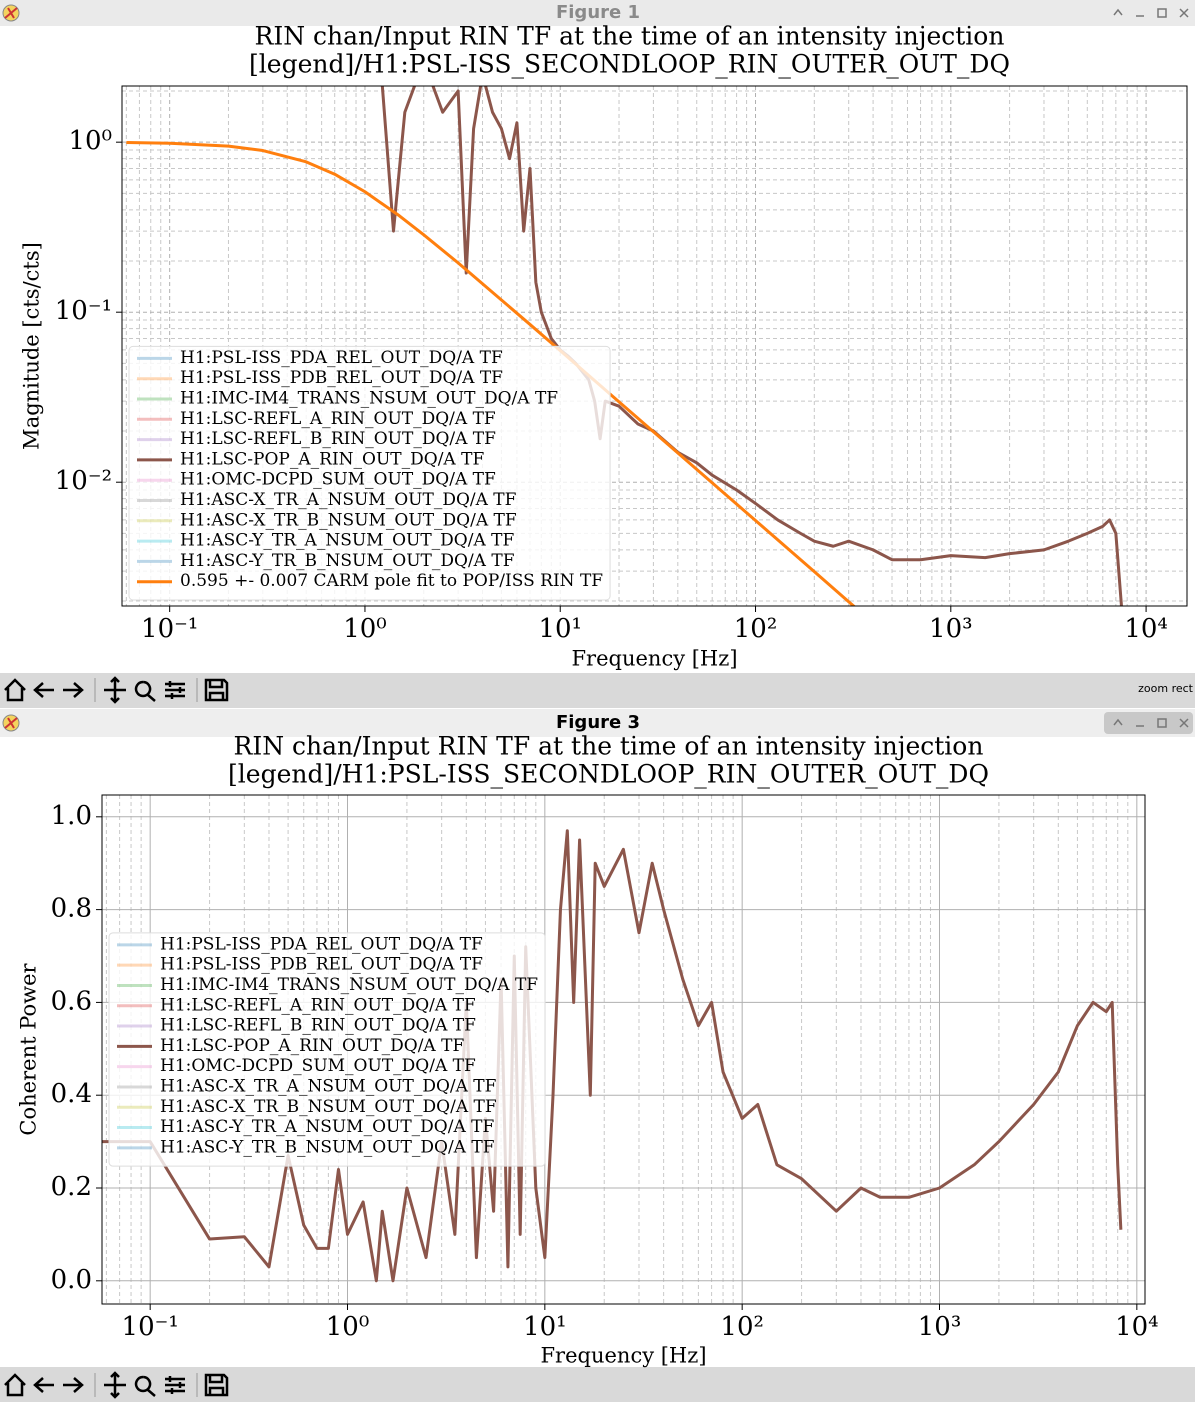 The image size is (1195, 1402). What do you see at coordinates (90, 141) in the screenshot?
I see `y-tick-label: 10⁰` at bounding box center [90, 141].